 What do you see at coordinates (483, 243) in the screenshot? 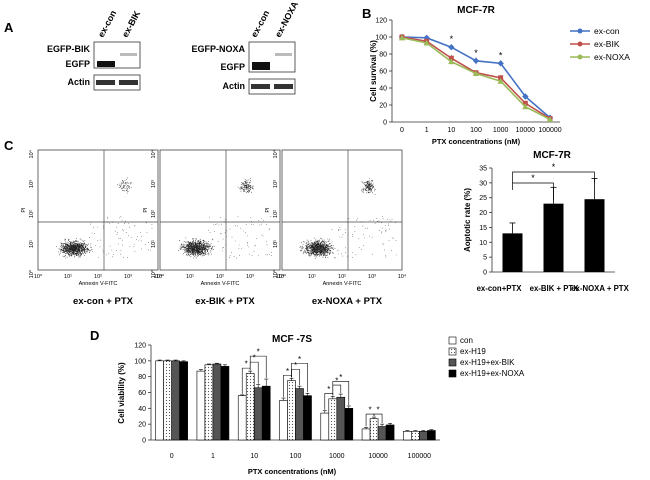
I see `y-tick-label: 10` at bounding box center [483, 243].